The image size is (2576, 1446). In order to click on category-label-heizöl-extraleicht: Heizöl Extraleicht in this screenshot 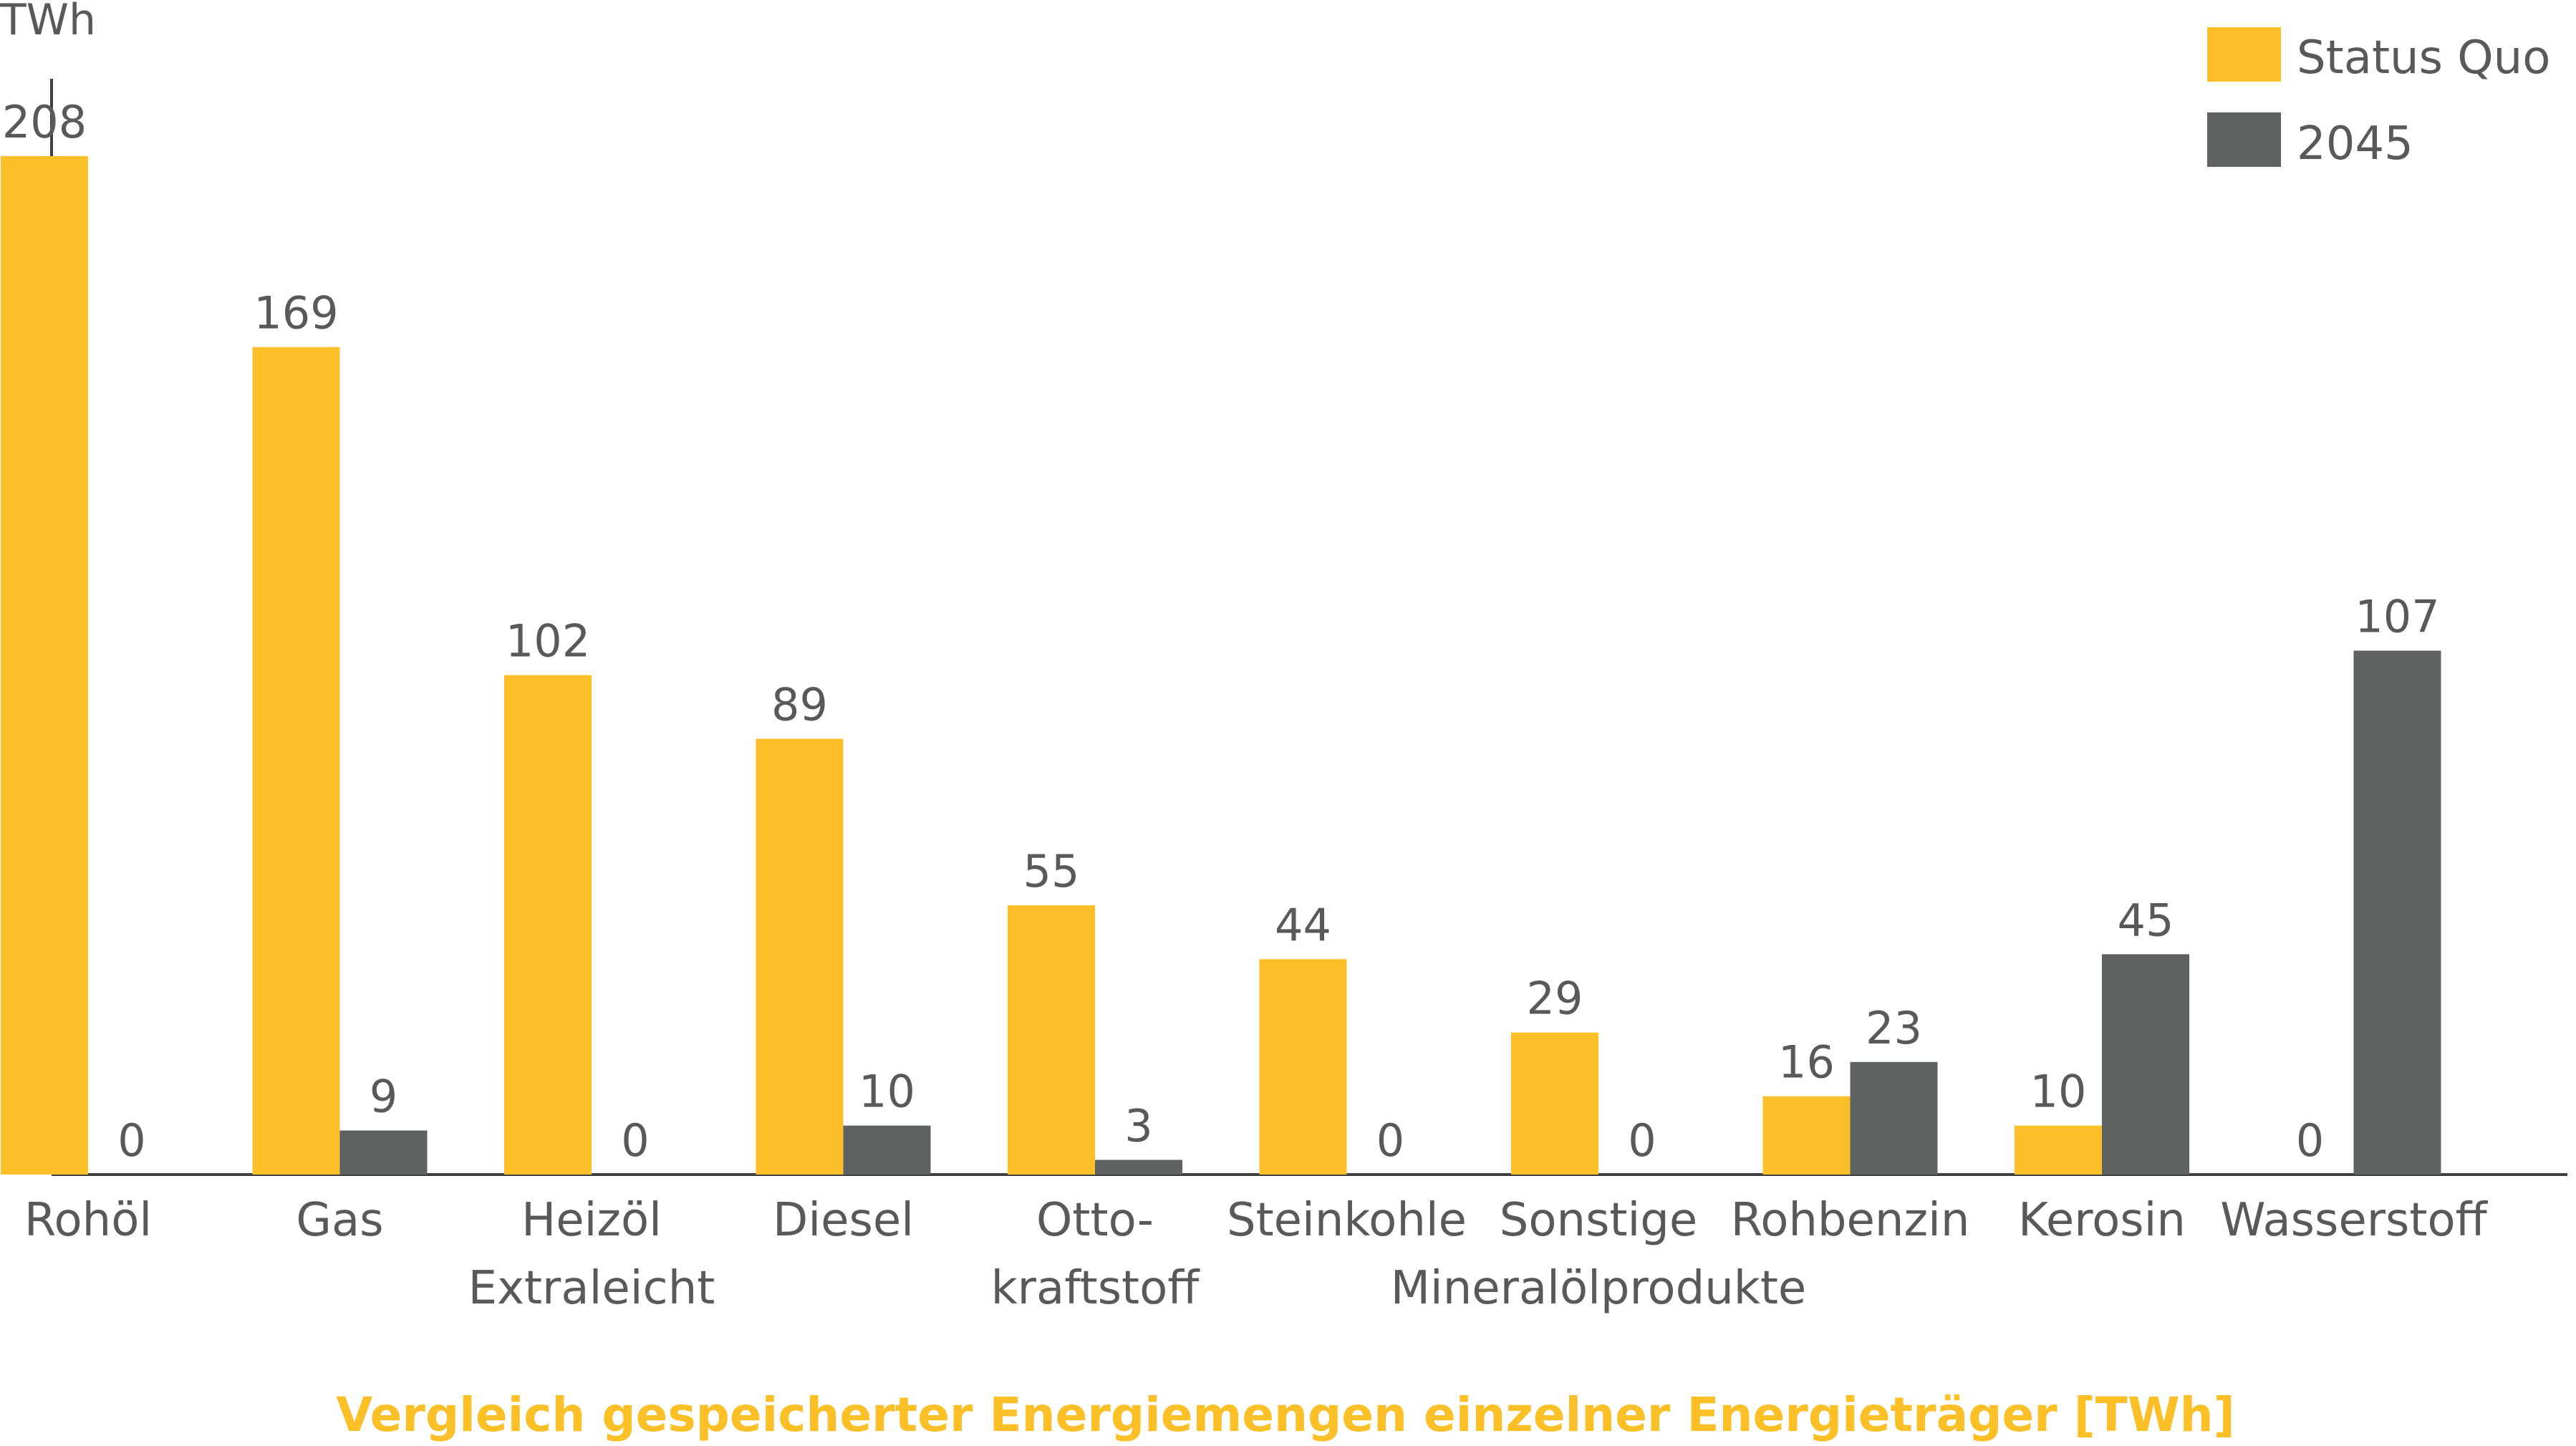, I will do `click(591, 1254)`.